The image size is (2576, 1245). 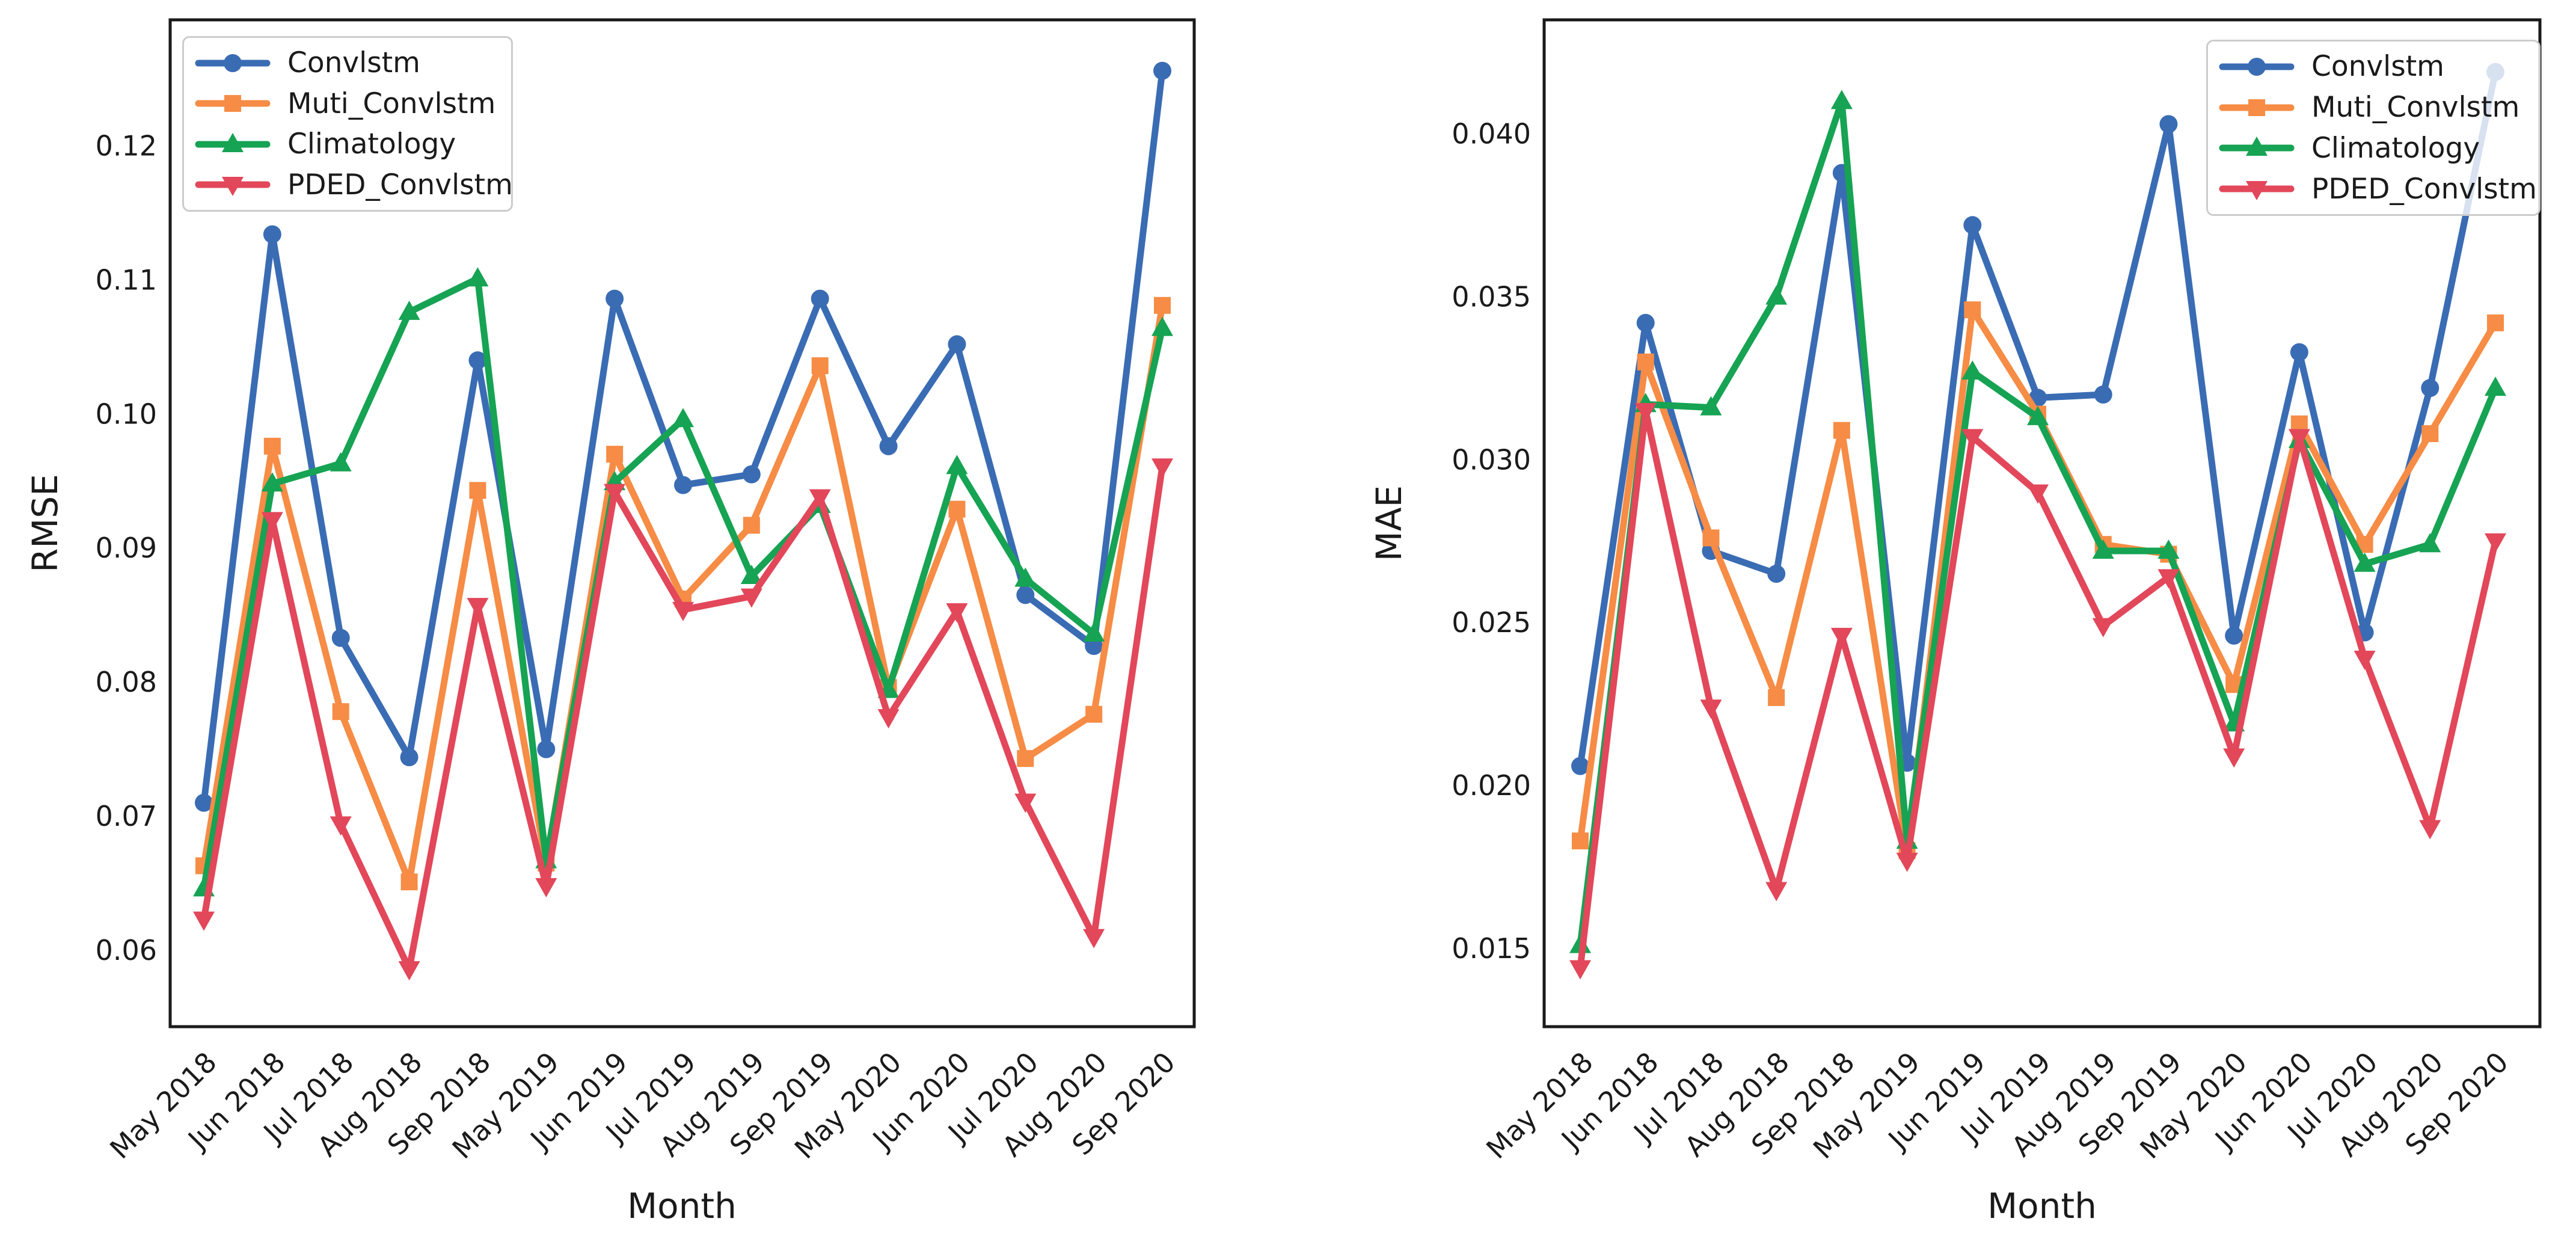 I want to click on mae-y-axis-label: MAE, so click(x=1389, y=523).